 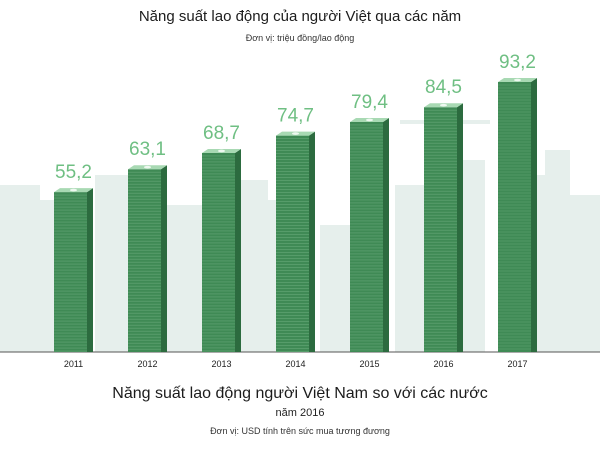 I want to click on x-tick-label: 2012, so click(x=147, y=364).